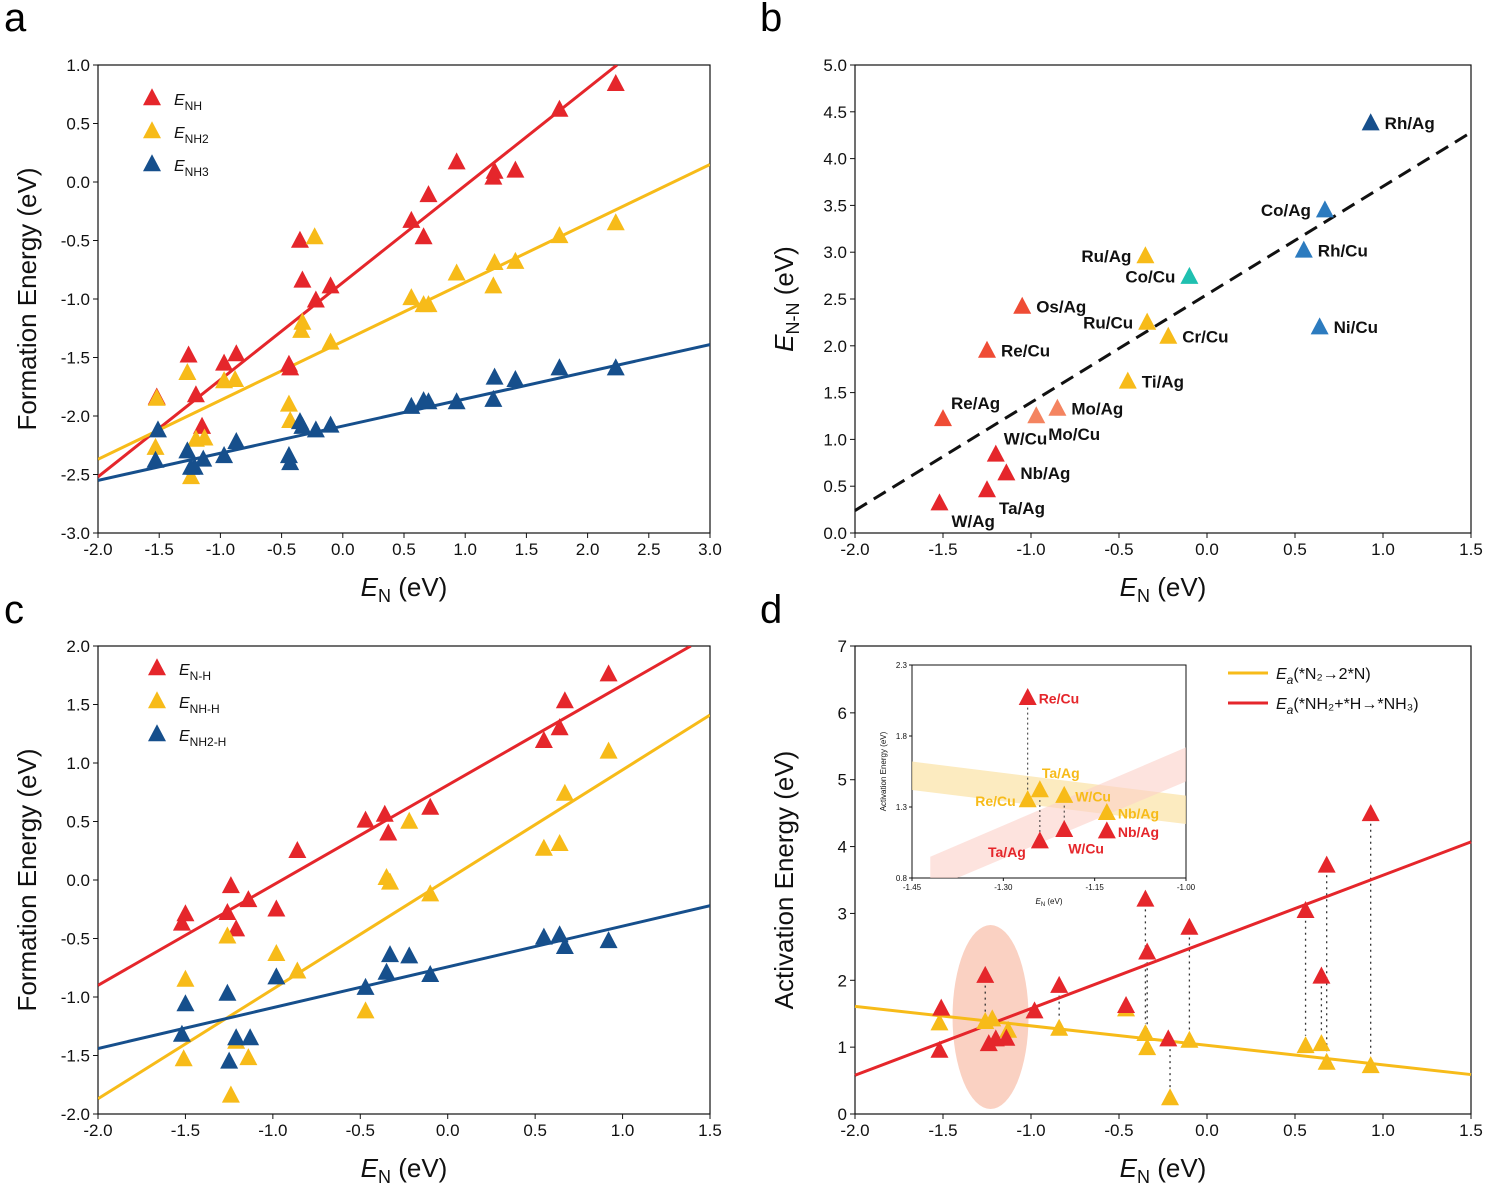  What do you see at coordinates (943, 418) in the screenshot?
I see `data-point-Re-Ag` at bounding box center [943, 418].